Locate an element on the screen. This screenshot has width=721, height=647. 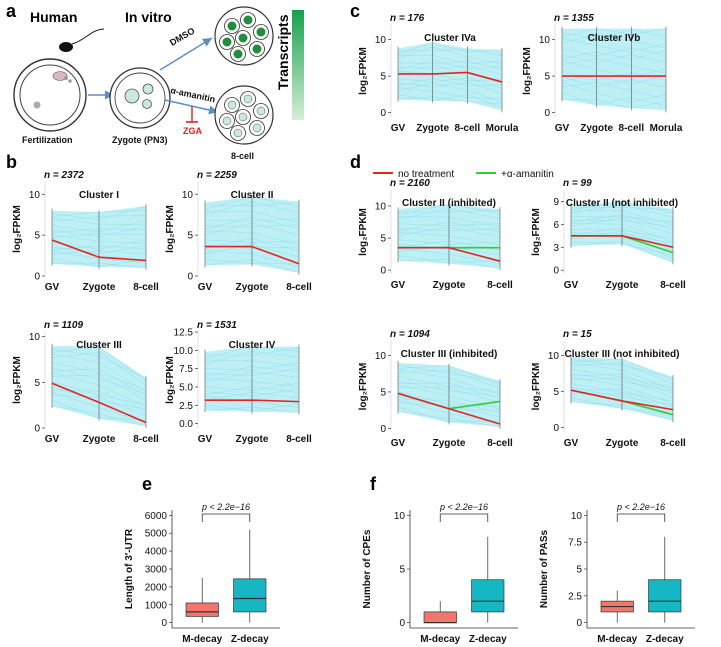
panel-e-p-value: p < 2.2e−16 is located at coordinates (225, 507).